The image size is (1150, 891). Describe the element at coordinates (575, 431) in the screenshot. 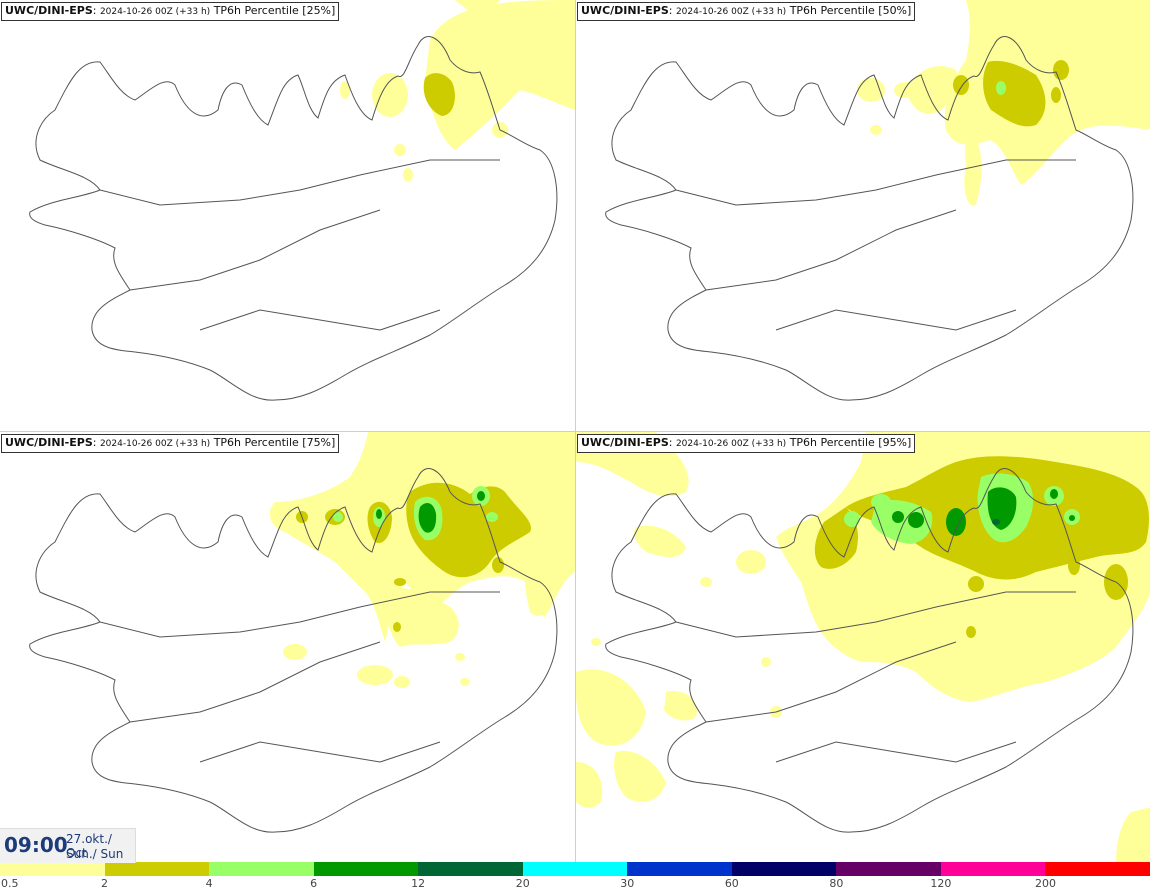

I see `panel-divider-horizontal` at that location.